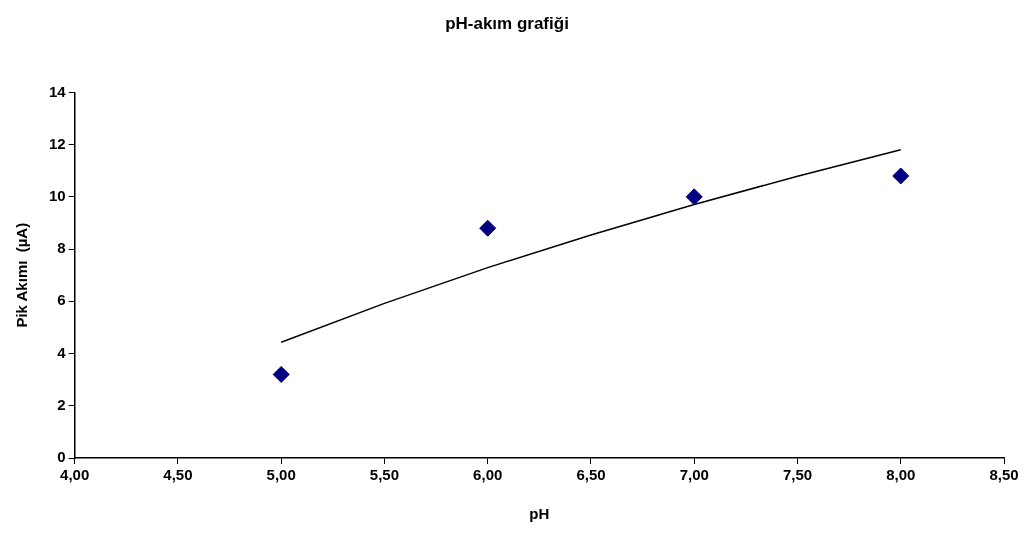 The width and height of the screenshot is (1028, 538). Describe the element at coordinates (1004, 475) in the screenshot. I see `x-tick-label: 8,50` at that location.